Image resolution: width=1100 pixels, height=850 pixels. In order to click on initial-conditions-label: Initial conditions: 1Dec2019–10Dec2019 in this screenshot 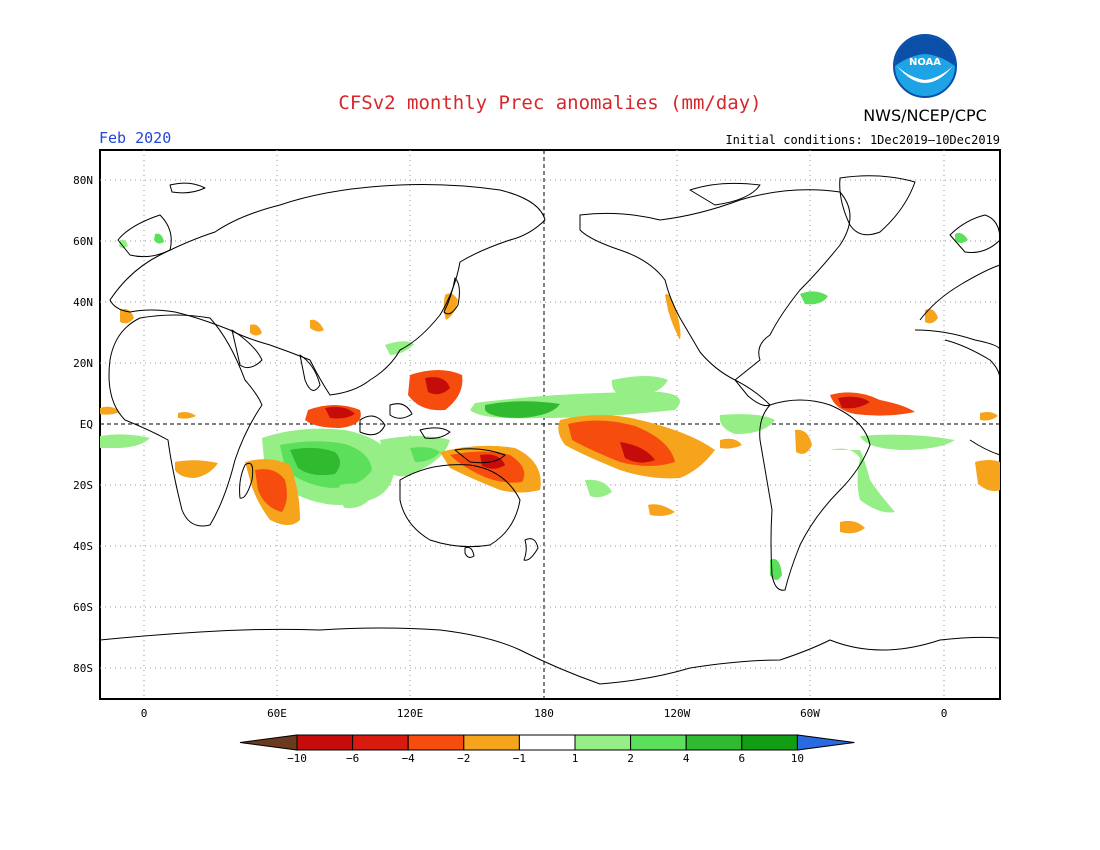, I will do `click(862, 140)`.